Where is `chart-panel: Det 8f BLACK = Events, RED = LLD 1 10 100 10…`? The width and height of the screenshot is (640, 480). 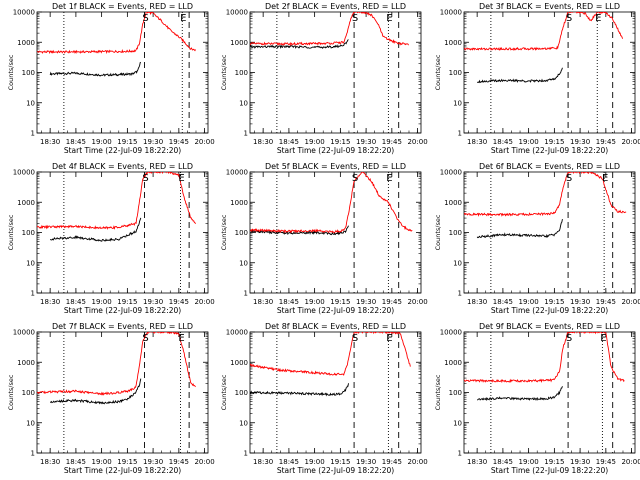
chart-panel: Det 8f BLACK = Events, RED = LLD 1 10 100 10… is located at coordinates (324, 398).